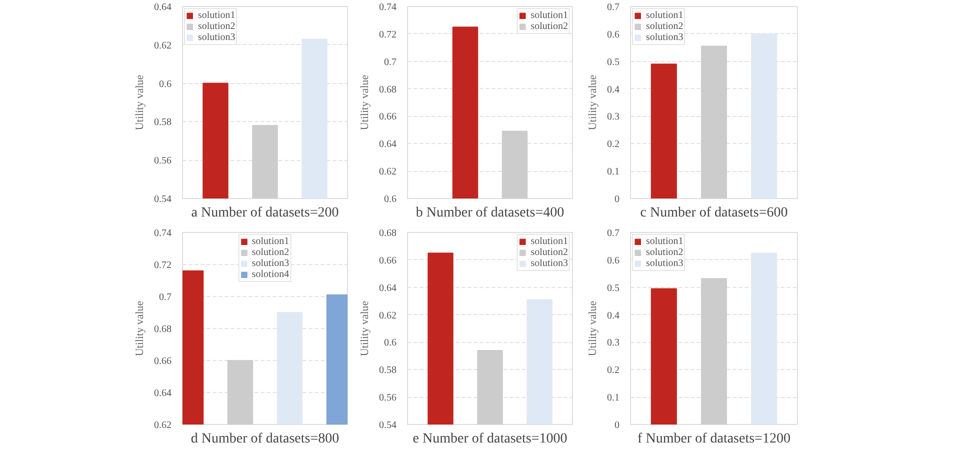 The image size is (960, 452). I want to click on text: f Number of datasets=1200, so click(714, 439).